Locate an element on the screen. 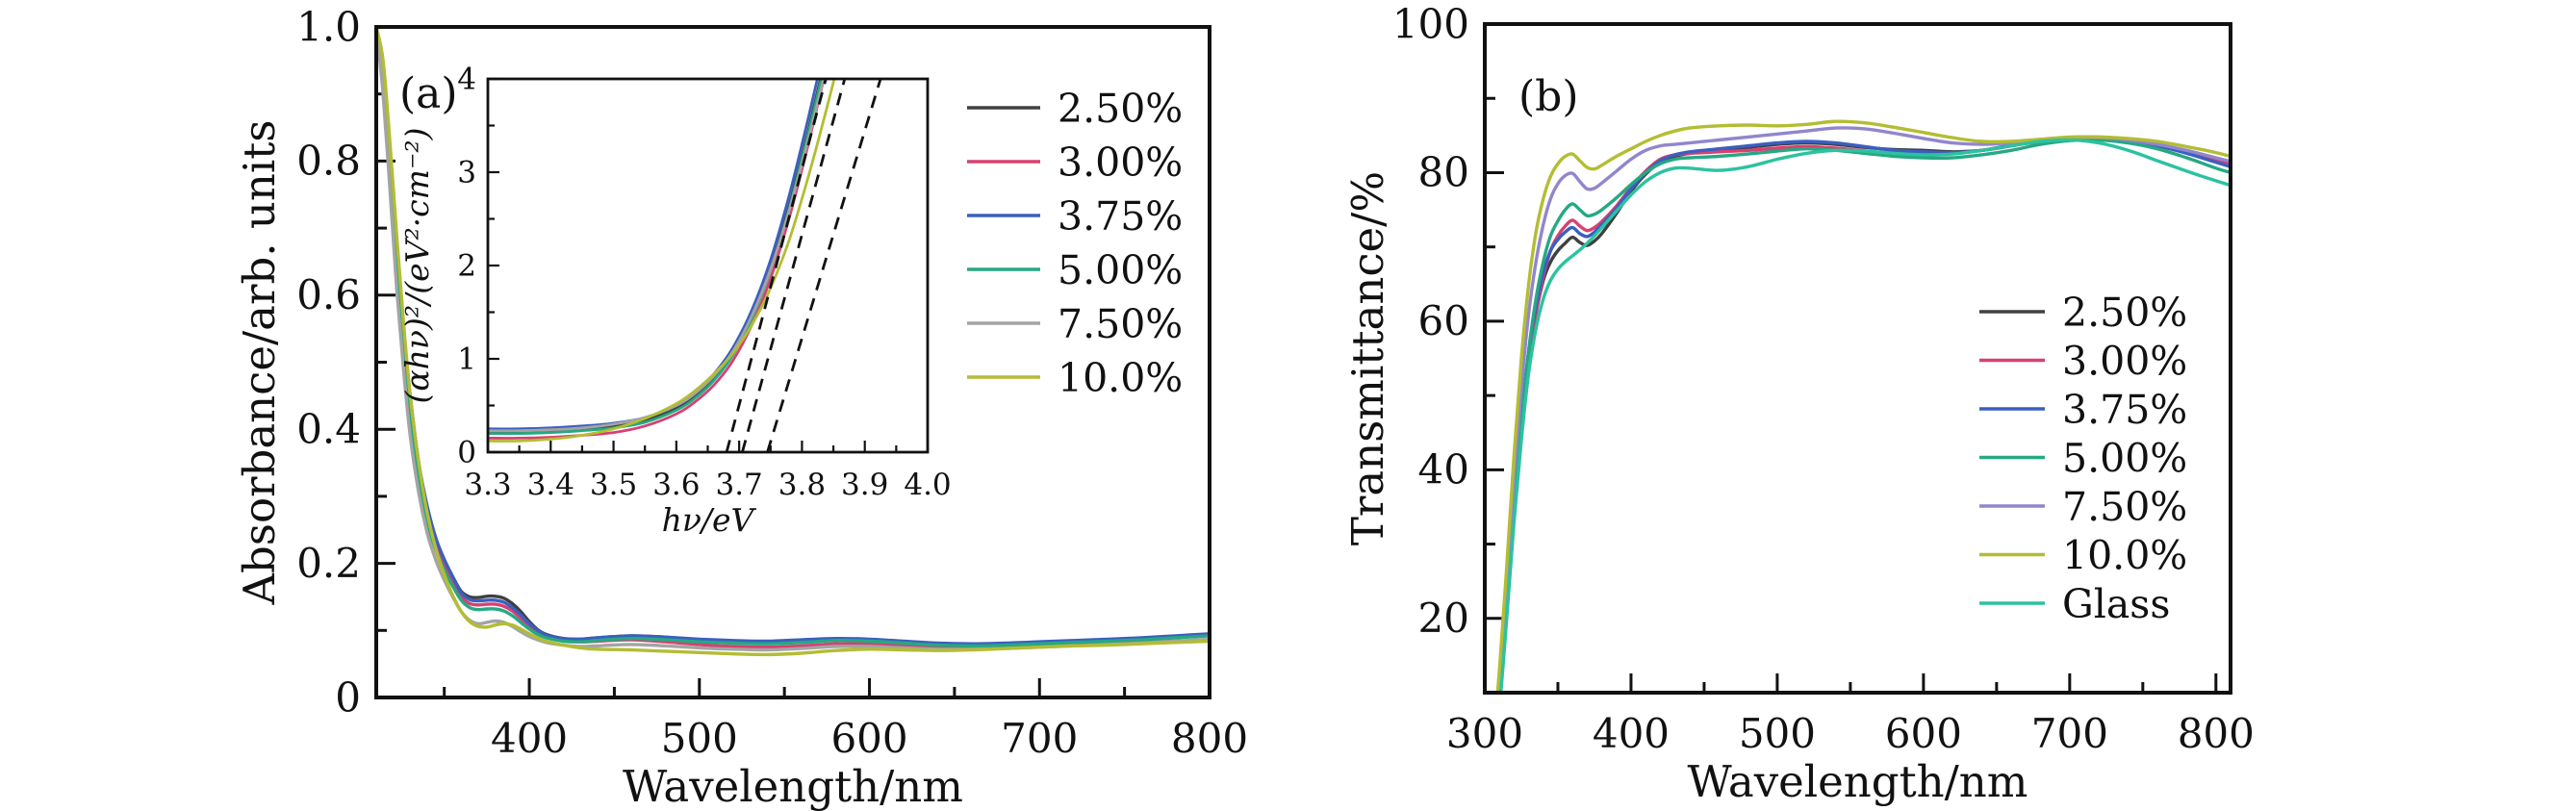  inset-backing is located at coordinates (707, 266).